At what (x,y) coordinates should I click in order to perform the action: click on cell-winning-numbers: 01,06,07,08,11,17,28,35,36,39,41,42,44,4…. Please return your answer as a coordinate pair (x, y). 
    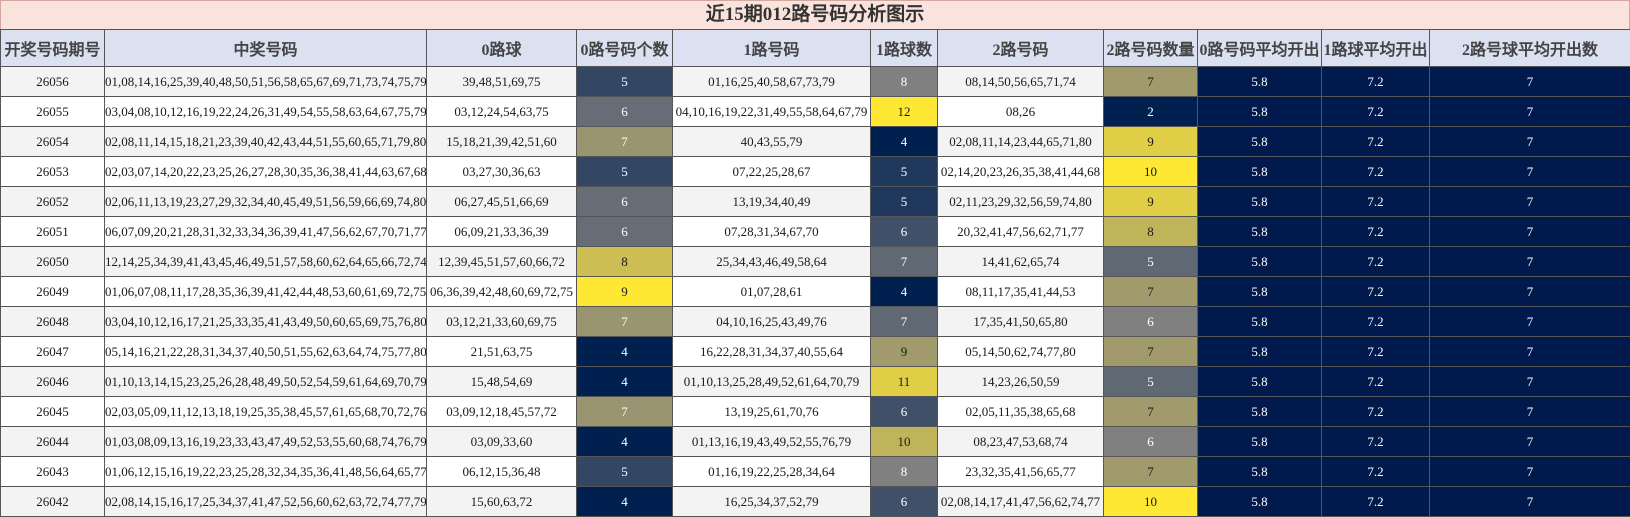
    Looking at the image, I should click on (265, 291).